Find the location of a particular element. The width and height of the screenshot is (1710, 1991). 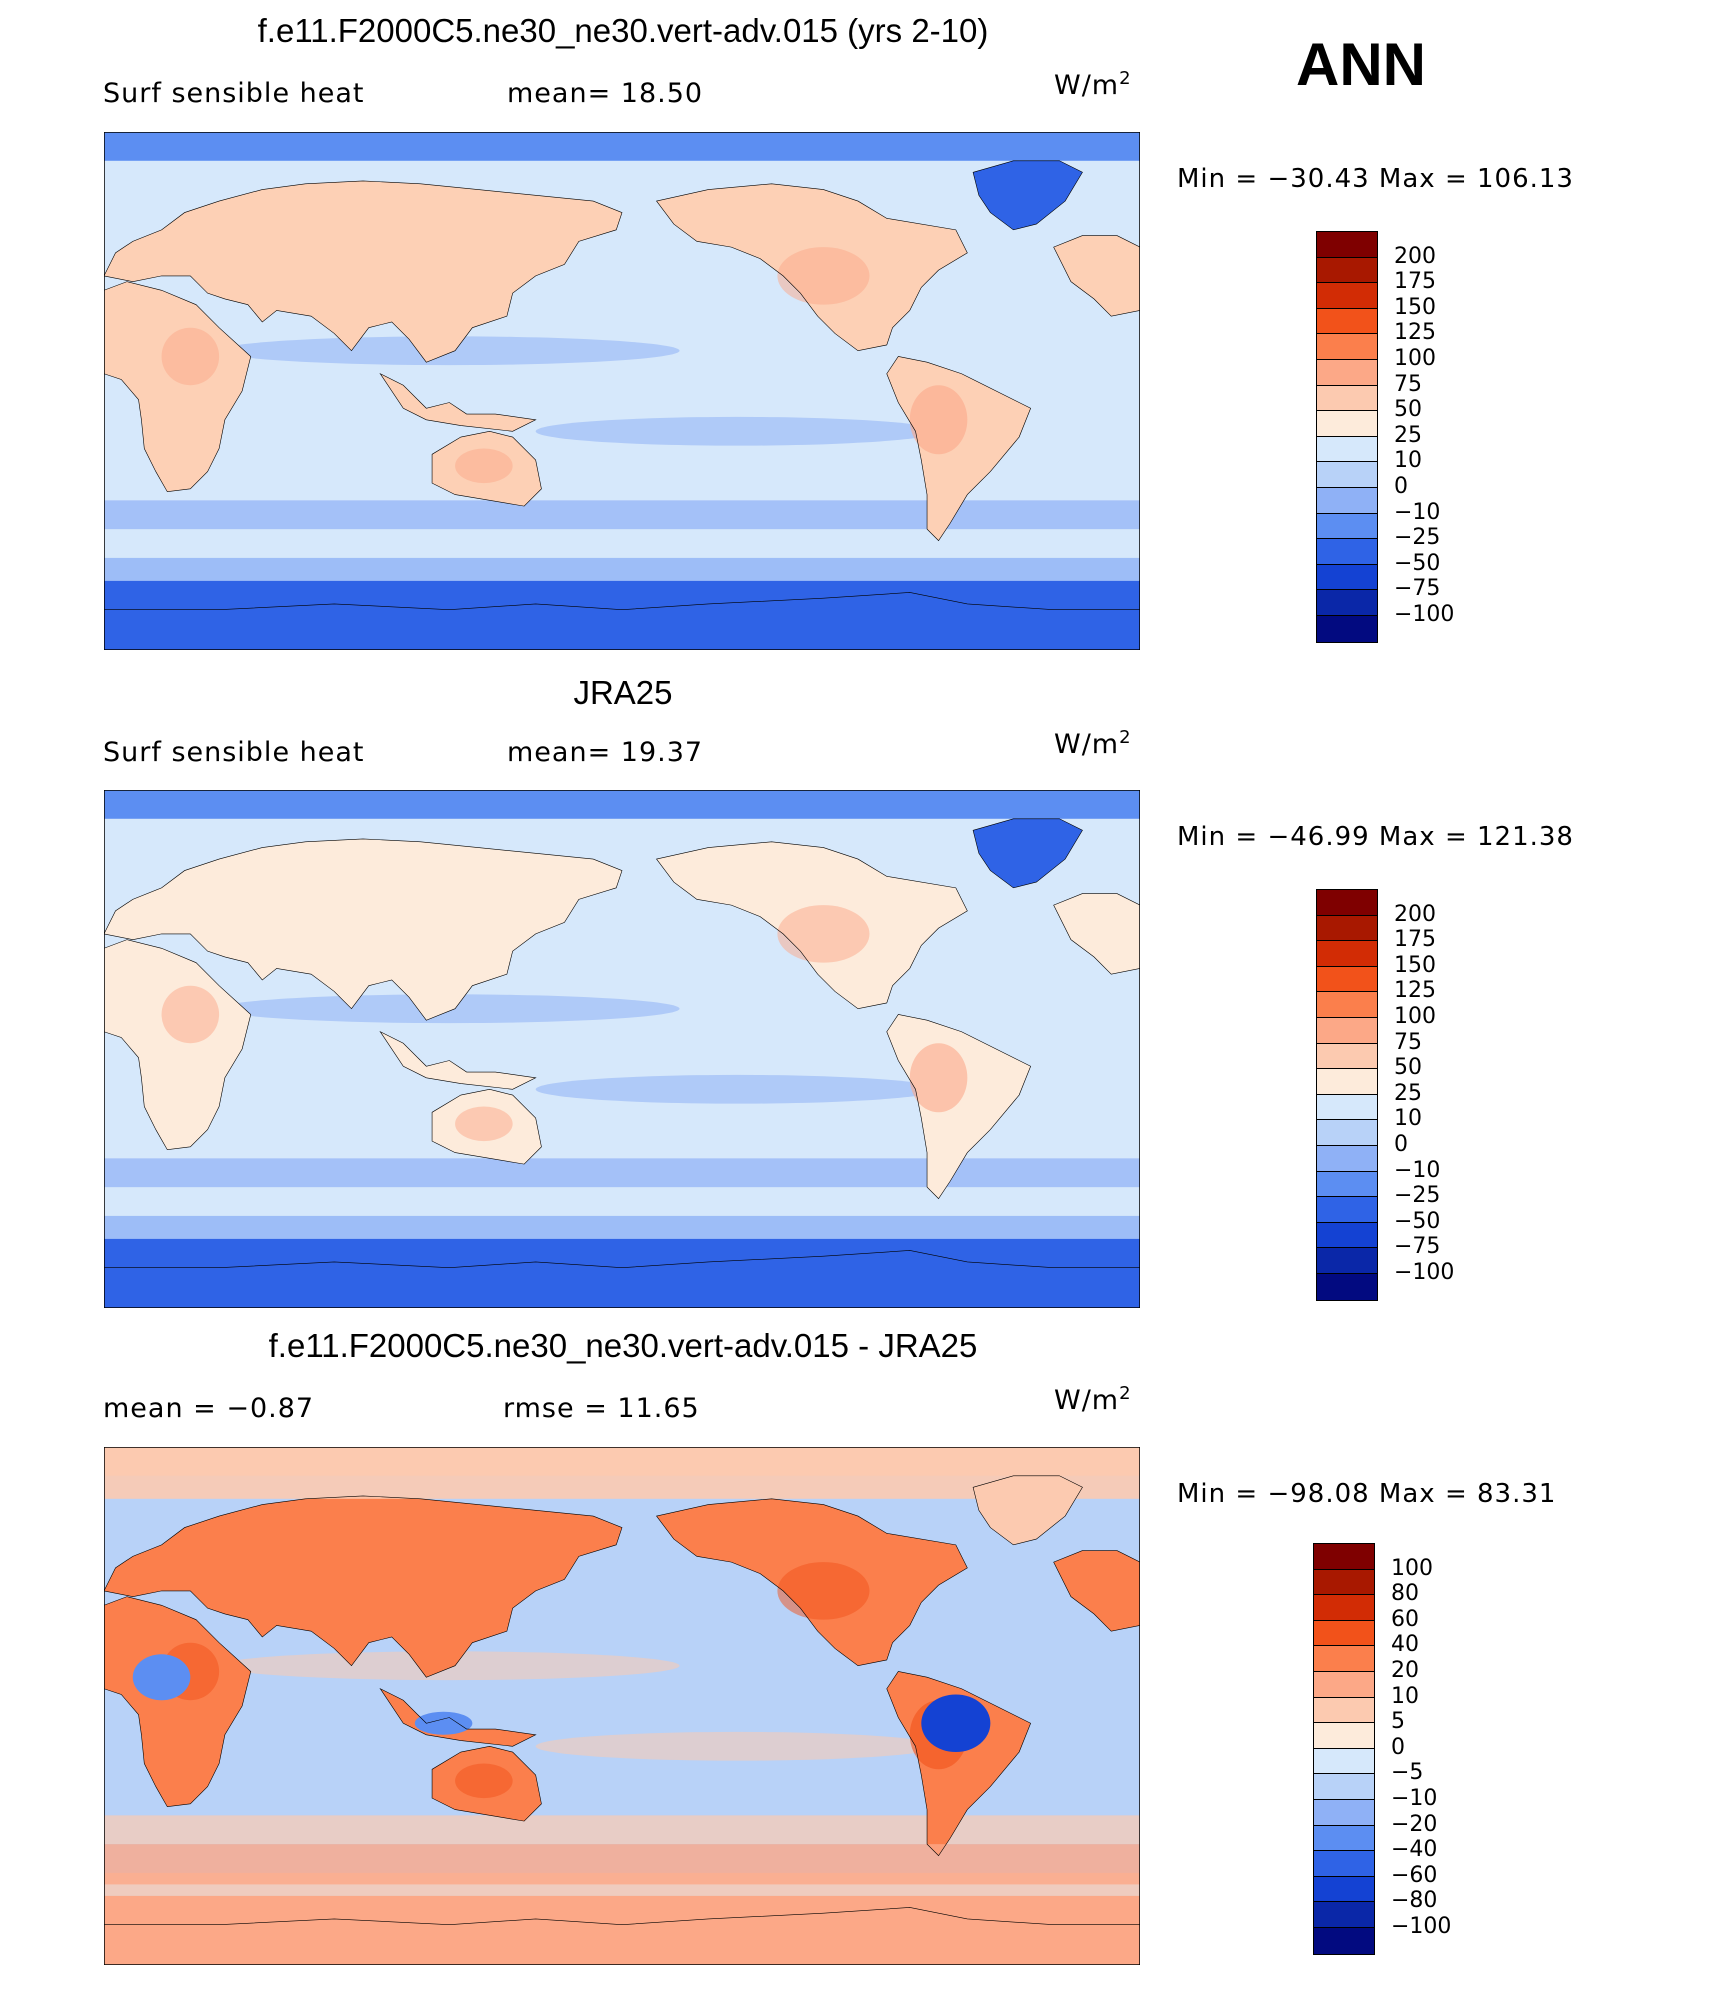

colorbar-tick-label: −40 is located at coordinates (1414, 1850).